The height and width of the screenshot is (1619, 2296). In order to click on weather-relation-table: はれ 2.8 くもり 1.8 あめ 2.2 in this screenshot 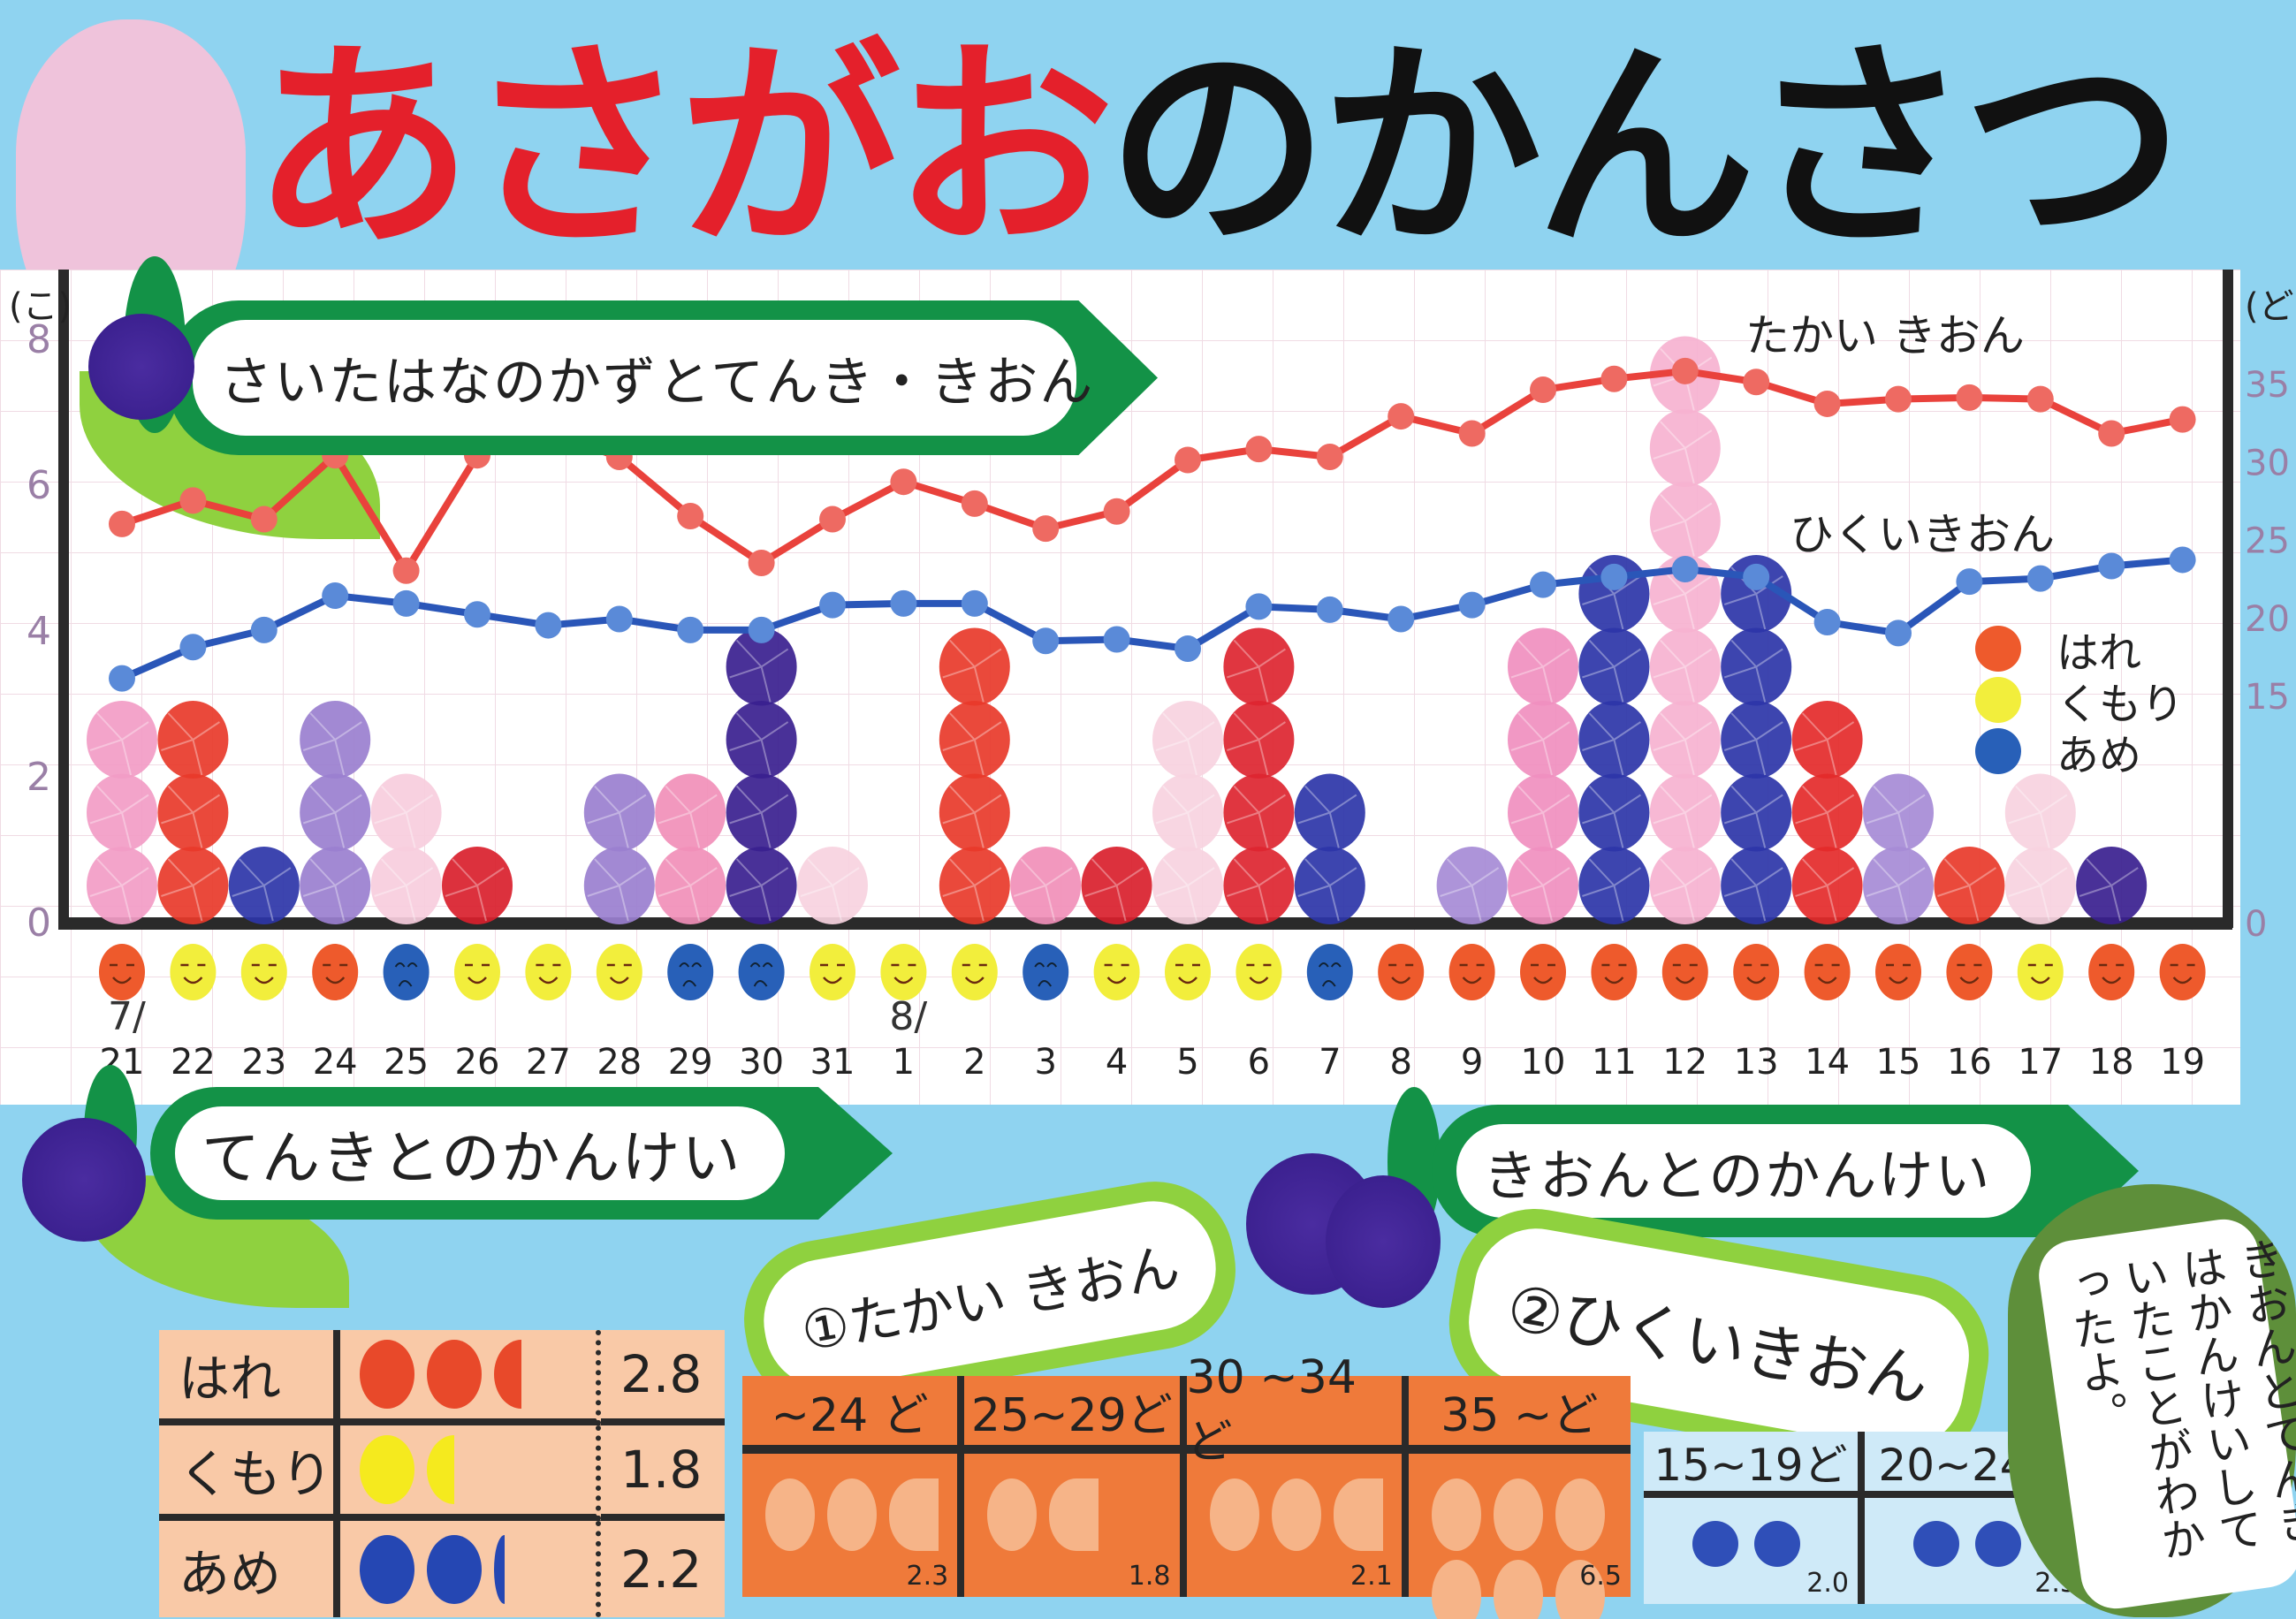, I will do `click(442, 1474)`.